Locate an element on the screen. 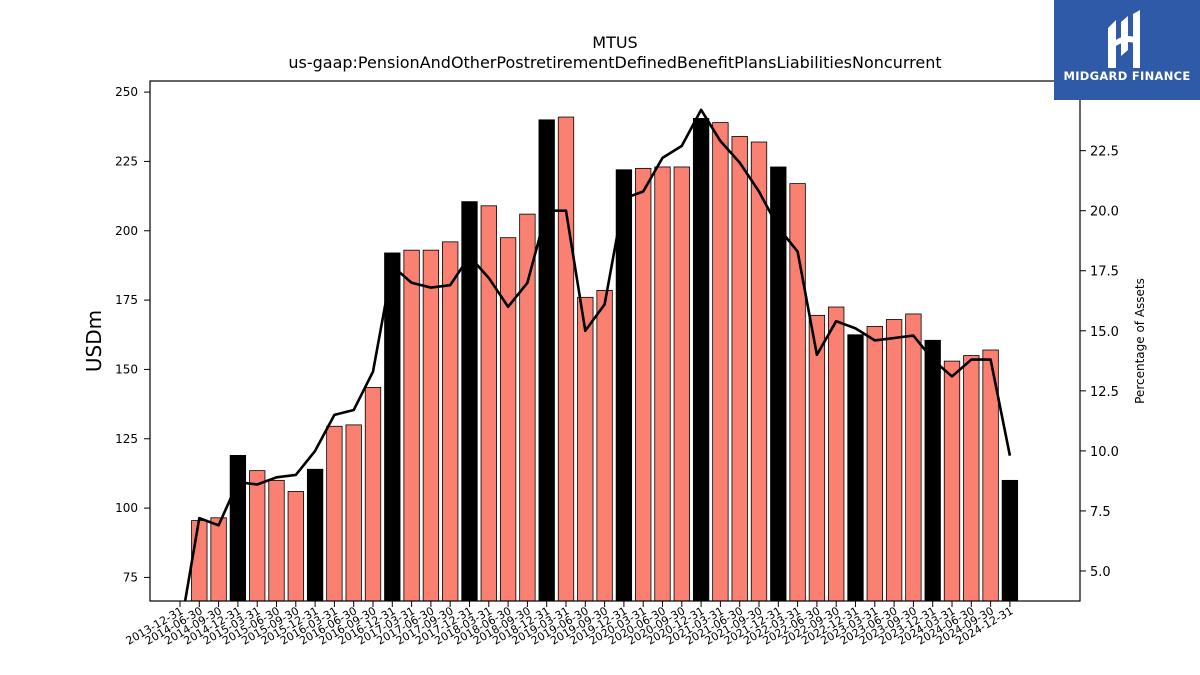  y-tick-label: 150 is located at coordinates (126, 369).